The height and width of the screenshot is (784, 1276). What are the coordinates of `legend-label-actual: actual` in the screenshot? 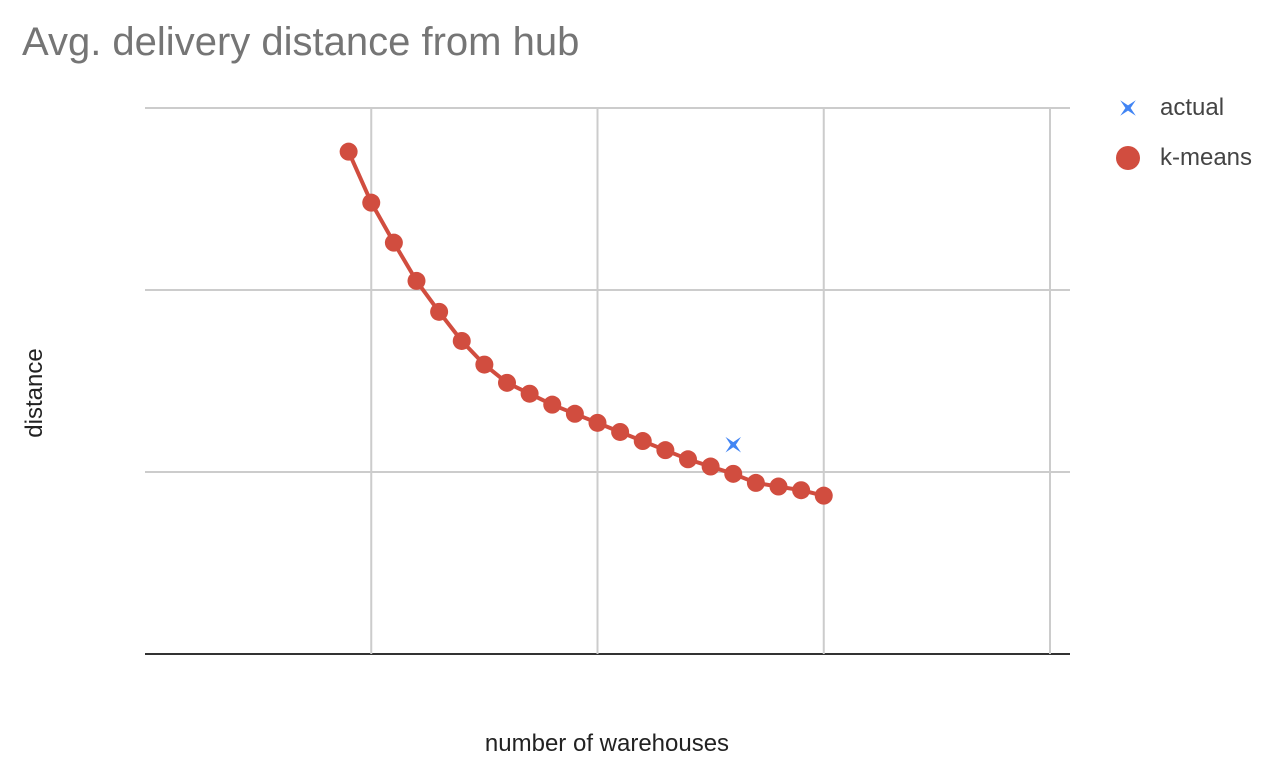 It's located at (1192, 107).